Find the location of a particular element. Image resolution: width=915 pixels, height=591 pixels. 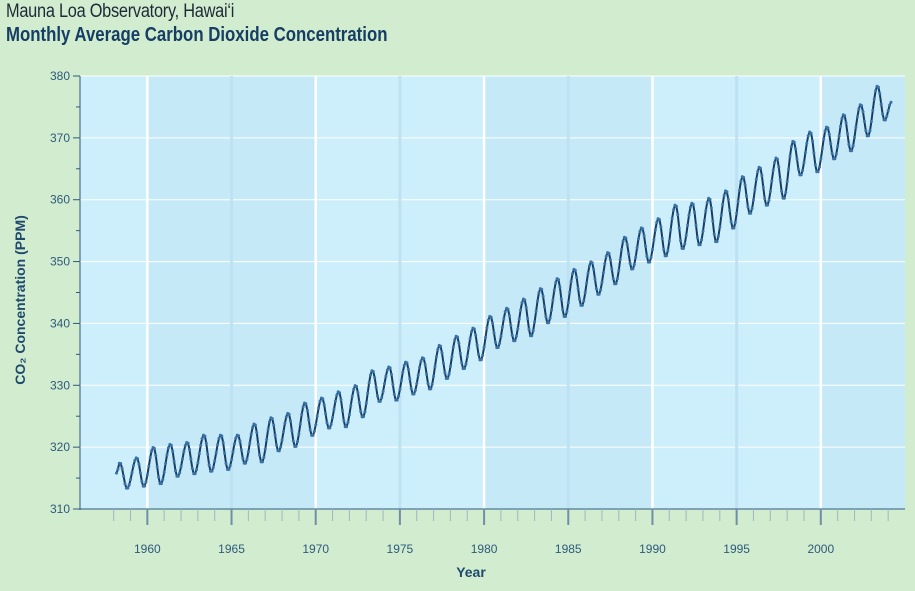

chart-subtitle: Mauna Loa Observatory, Hawai‘i is located at coordinates (120, 11).